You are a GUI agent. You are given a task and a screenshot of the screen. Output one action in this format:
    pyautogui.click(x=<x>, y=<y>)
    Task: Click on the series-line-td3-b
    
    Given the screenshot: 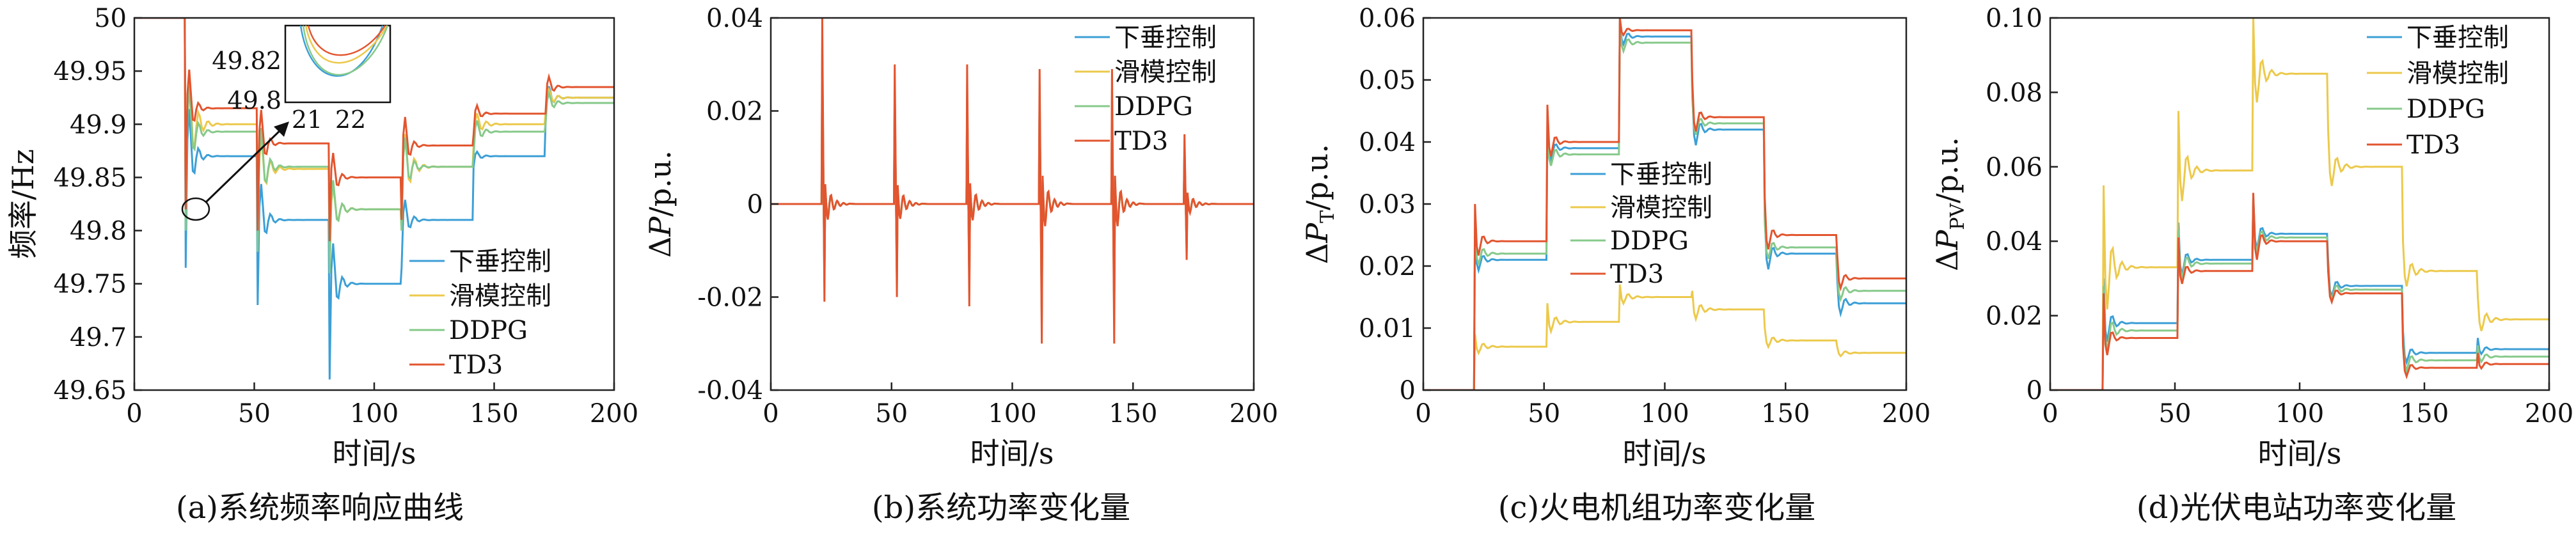 What is the action you would take?
    pyautogui.click(x=1012, y=181)
    